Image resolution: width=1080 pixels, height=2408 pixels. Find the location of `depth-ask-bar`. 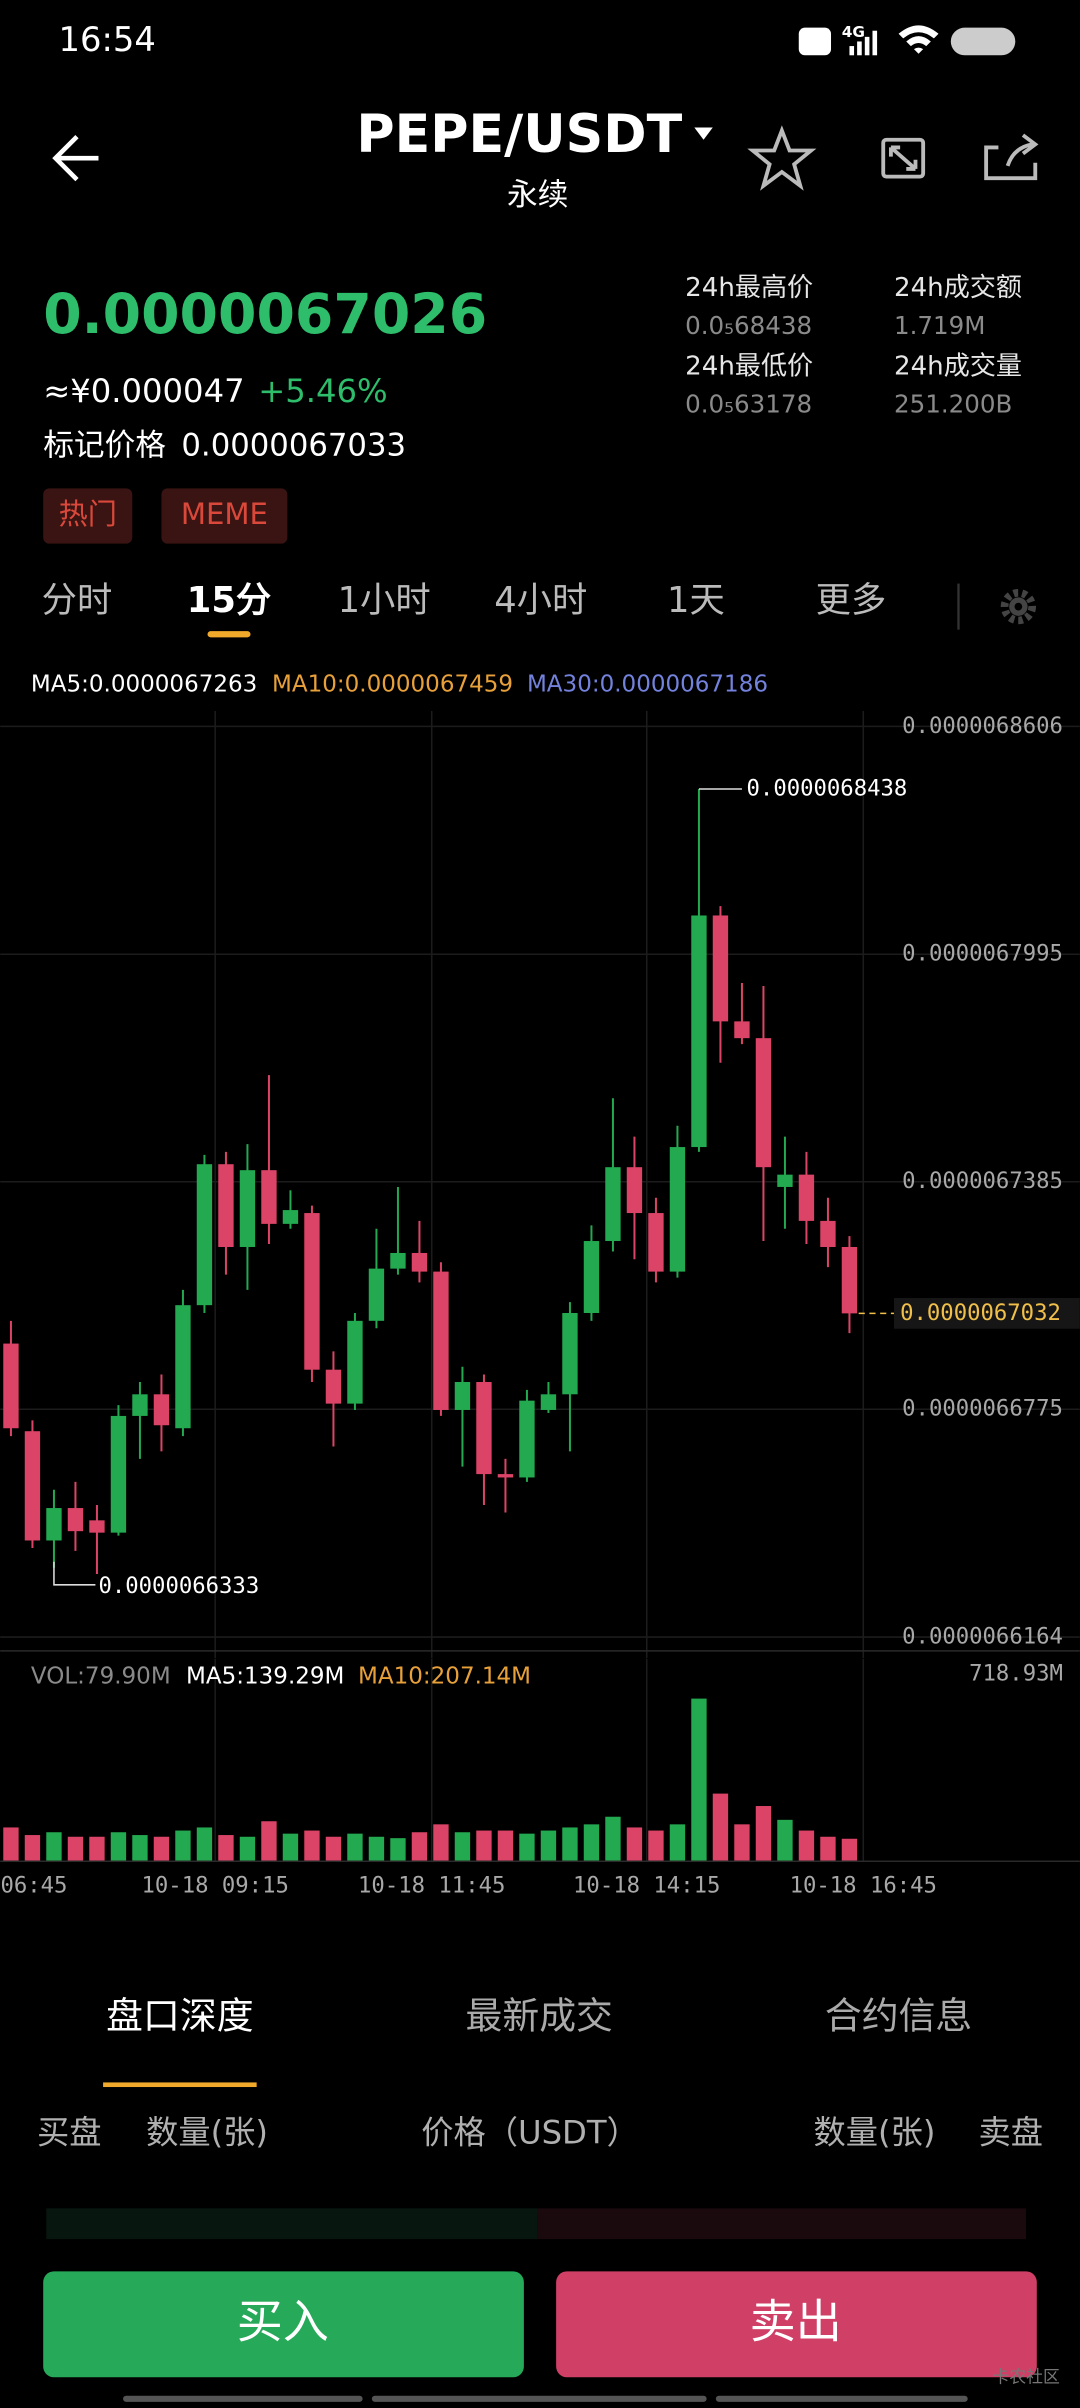

depth-ask-bar is located at coordinates (782, 2224).